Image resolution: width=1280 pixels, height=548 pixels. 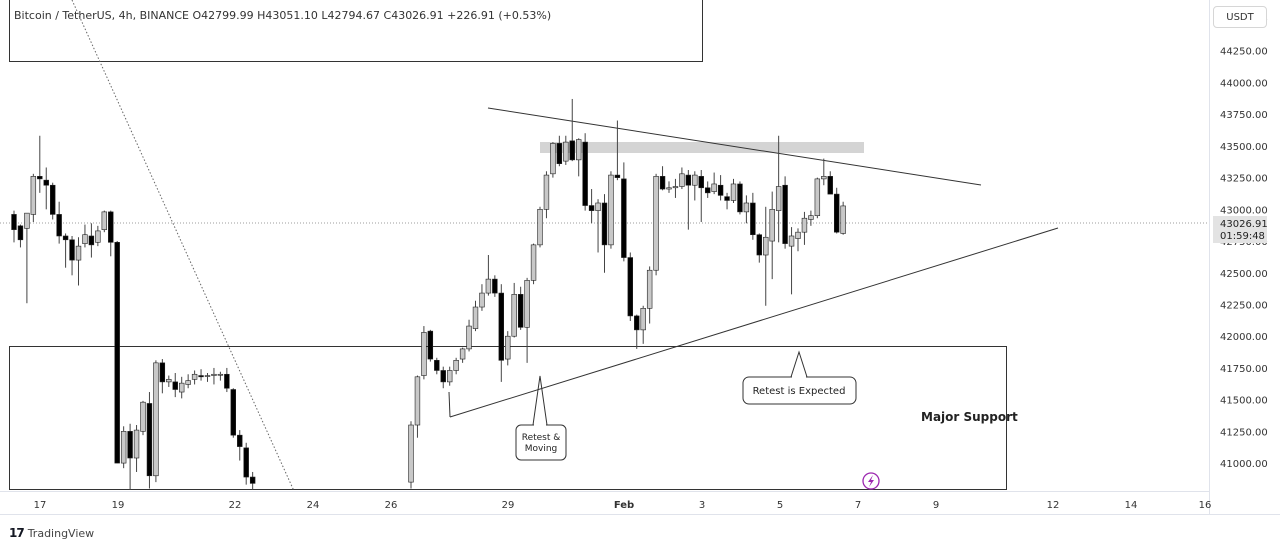 I want to click on resistance-zone, so click(x=702, y=147).